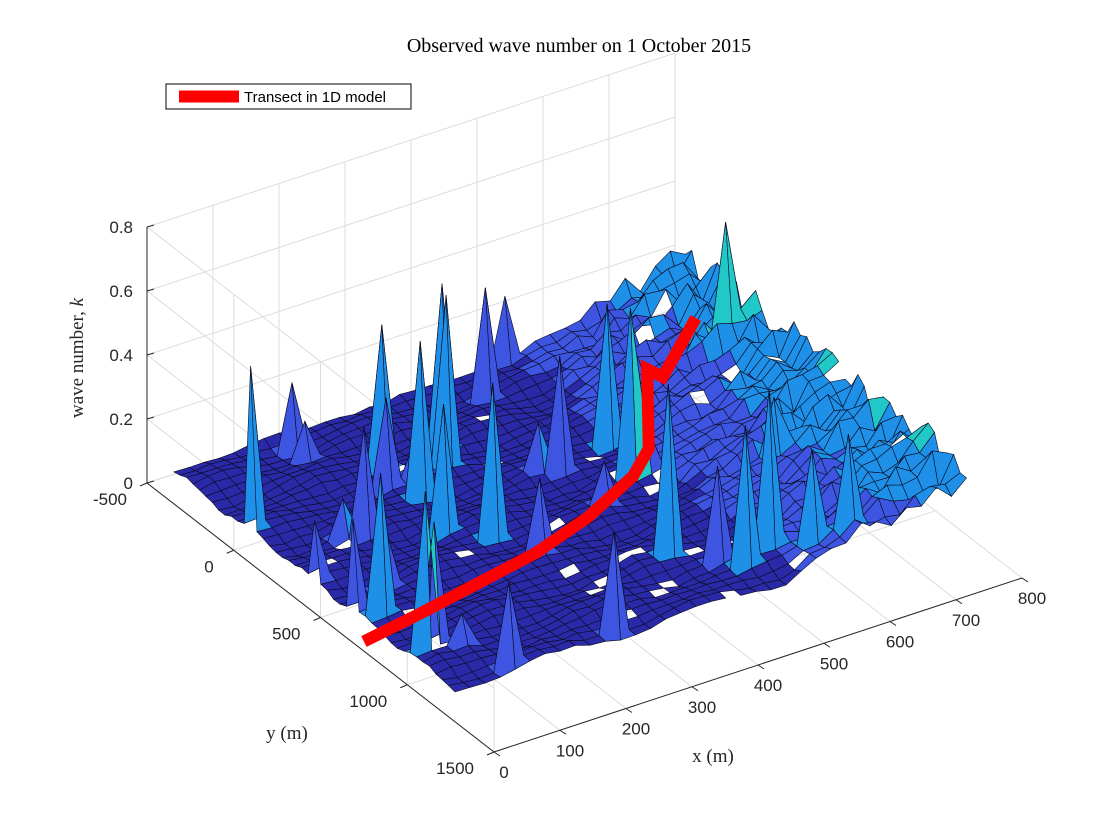  What do you see at coordinates (77, 301) in the screenshot?
I see `z-axis-label-symbol: k` at bounding box center [77, 301].